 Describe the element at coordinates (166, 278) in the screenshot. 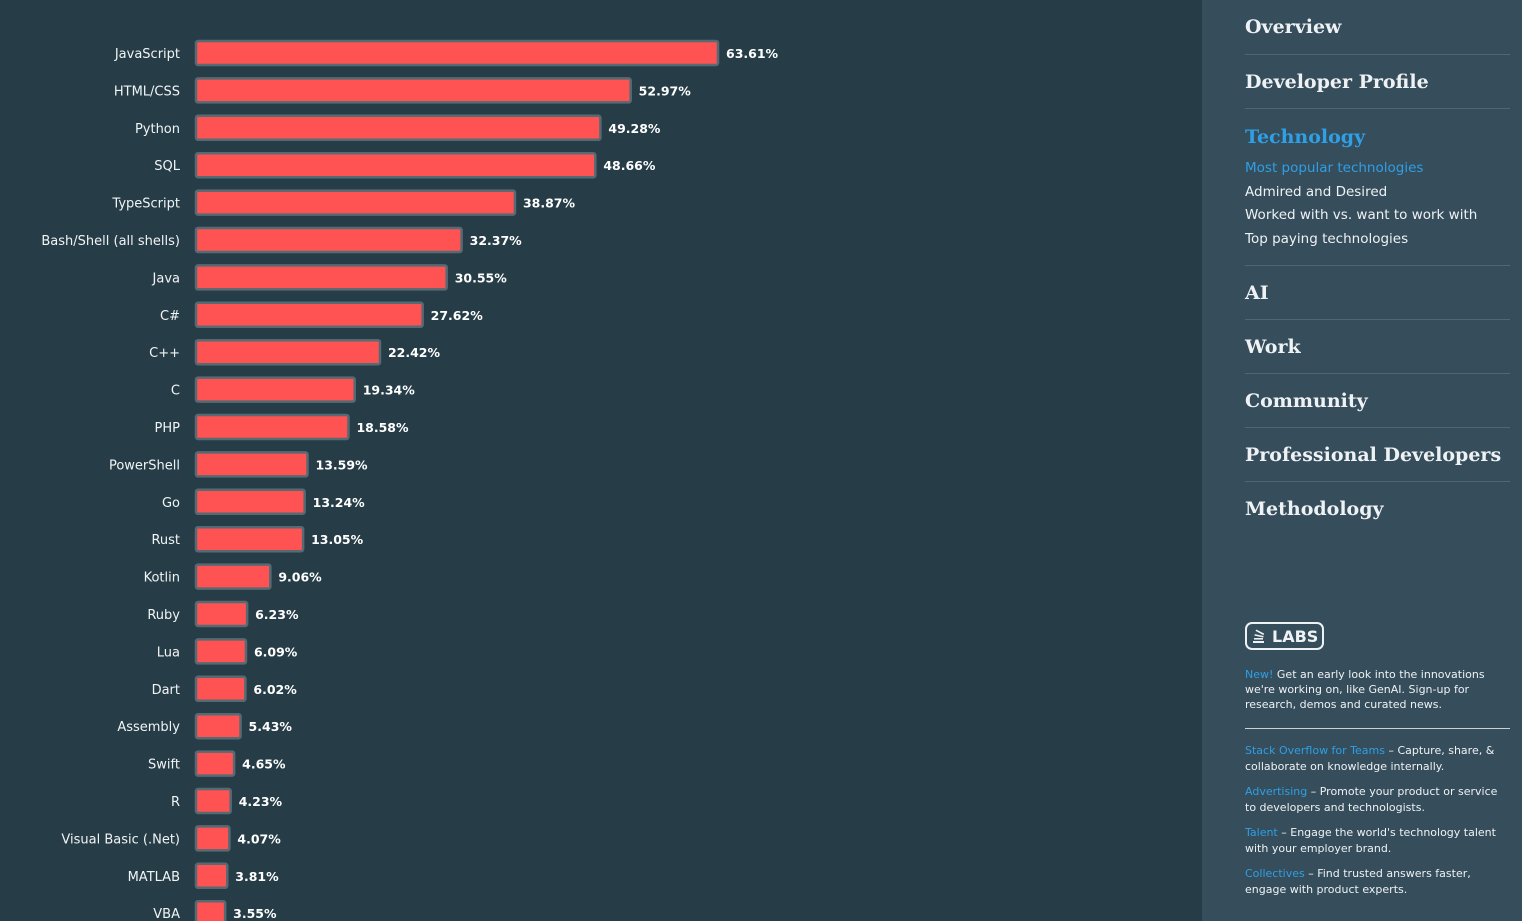

I see `category-label: Java` at that location.